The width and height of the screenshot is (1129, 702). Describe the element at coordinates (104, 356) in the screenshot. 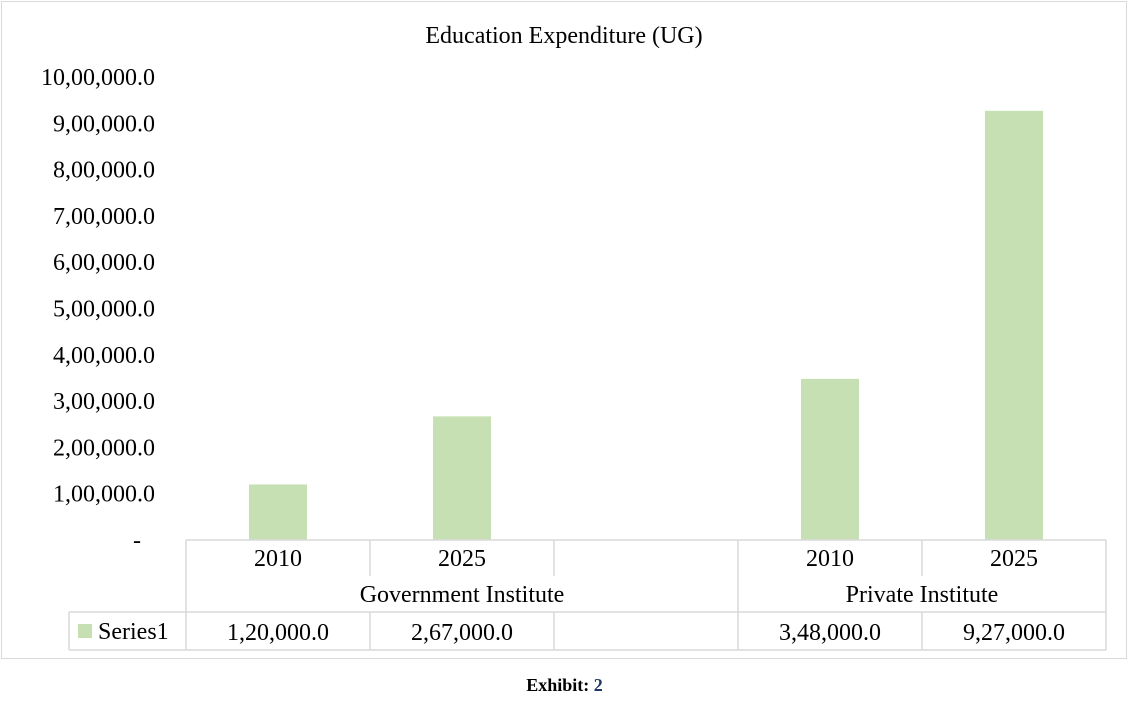

I see `y-tick-label: 4,00,000.0` at that location.